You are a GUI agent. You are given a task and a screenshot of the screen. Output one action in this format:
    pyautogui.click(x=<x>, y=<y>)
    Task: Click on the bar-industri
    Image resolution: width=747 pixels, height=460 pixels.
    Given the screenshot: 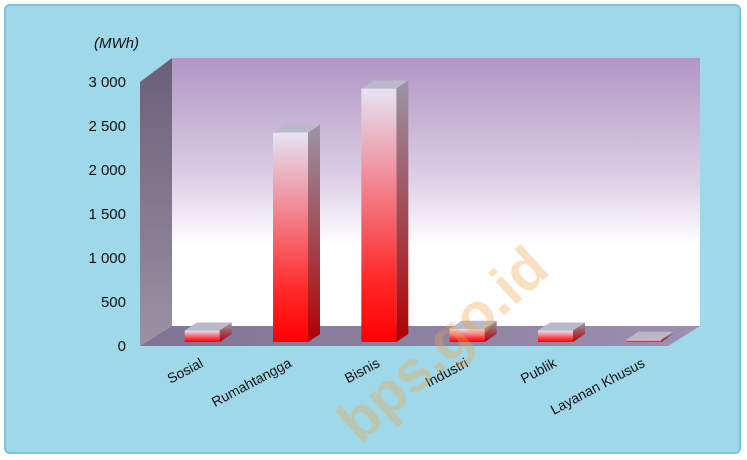 What is the action you would take?
    pyautogui.click(x=473, y=331)
    